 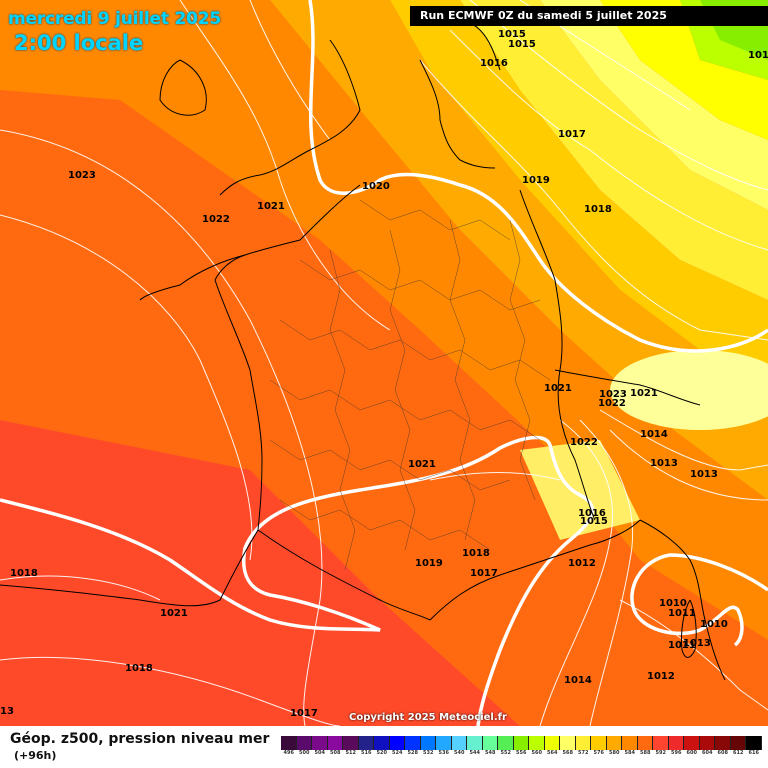 I want to click on scale-label: 560, so click(x=536, y=753).